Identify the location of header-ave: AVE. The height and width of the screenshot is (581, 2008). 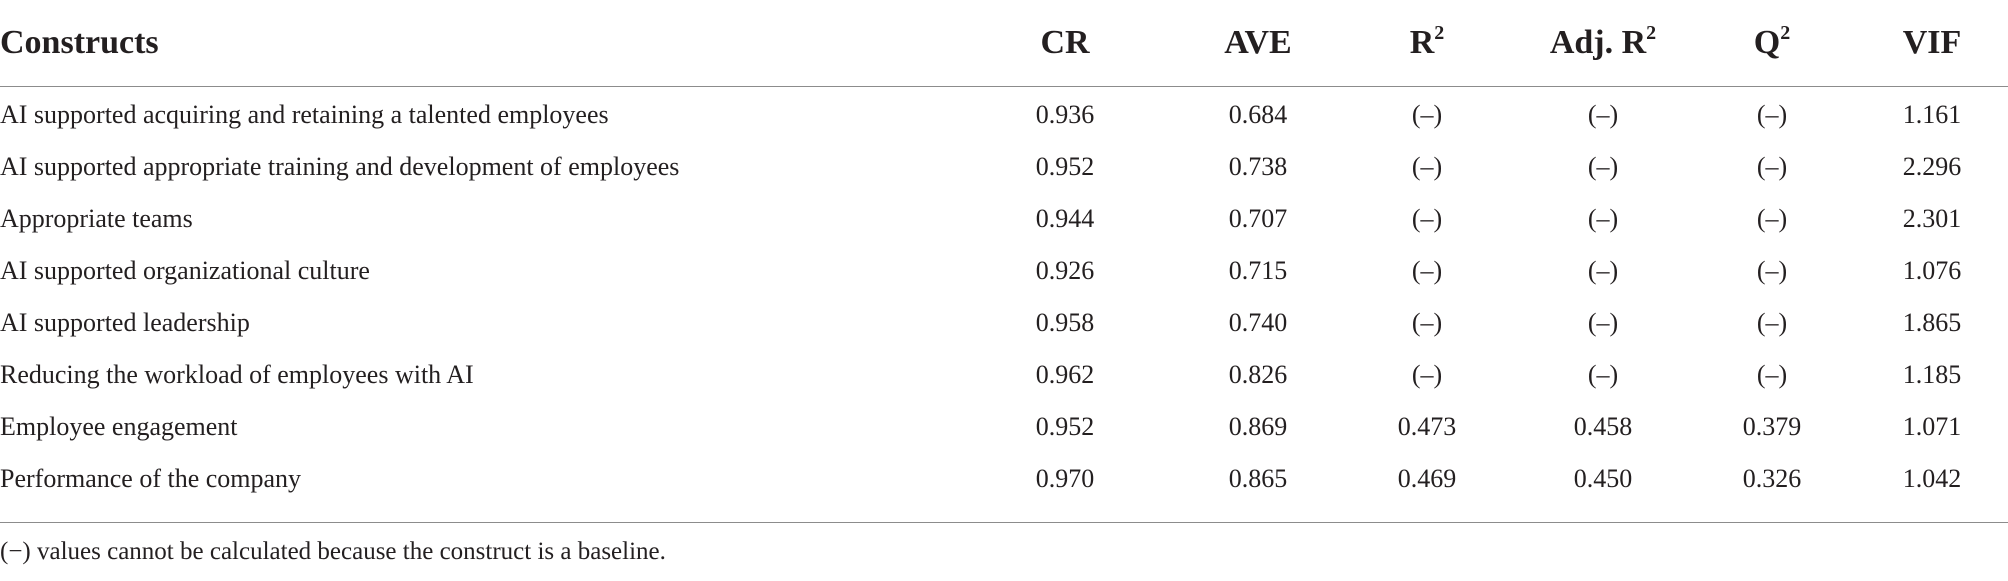
(1258, 43).